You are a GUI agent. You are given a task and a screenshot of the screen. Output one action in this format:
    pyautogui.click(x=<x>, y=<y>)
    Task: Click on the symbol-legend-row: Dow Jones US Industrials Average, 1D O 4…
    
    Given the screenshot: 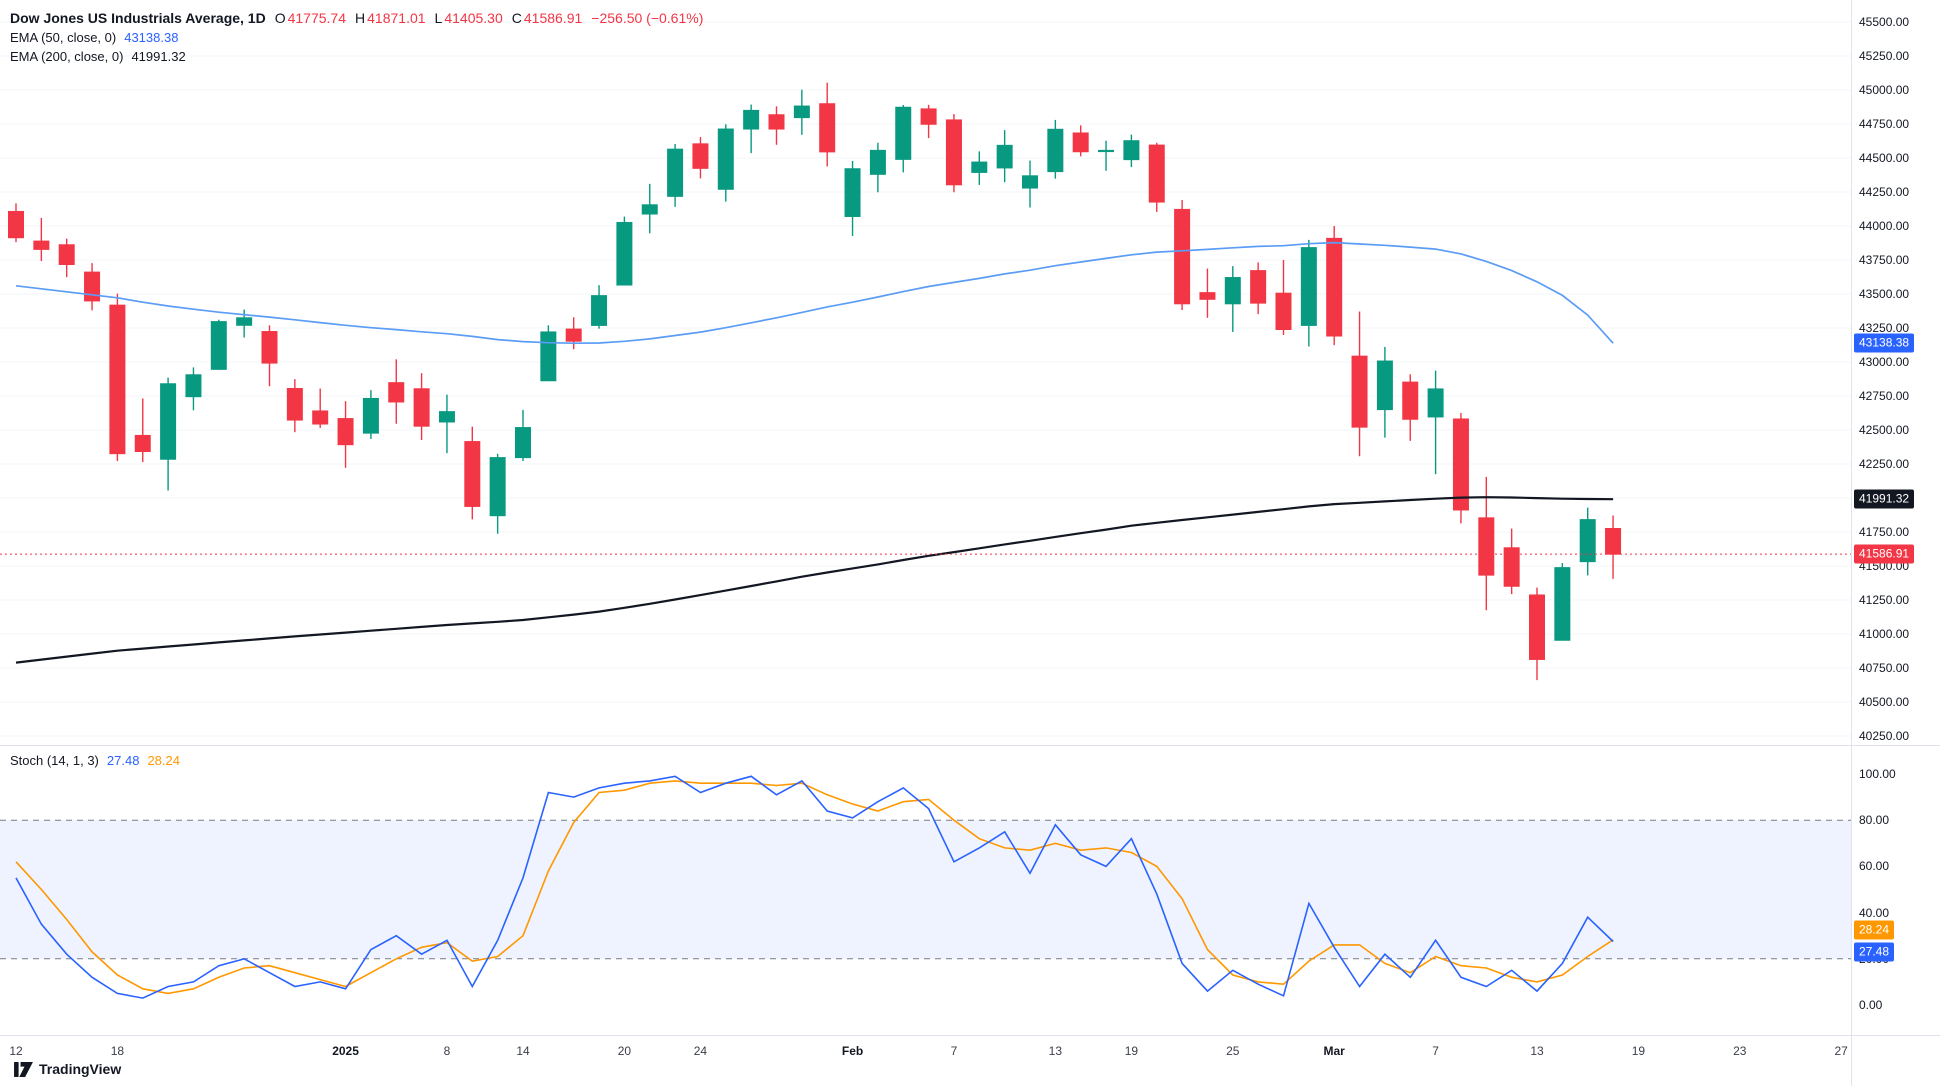 What is the action you would take?
    pyautogui.click(x=356, y=18)
    